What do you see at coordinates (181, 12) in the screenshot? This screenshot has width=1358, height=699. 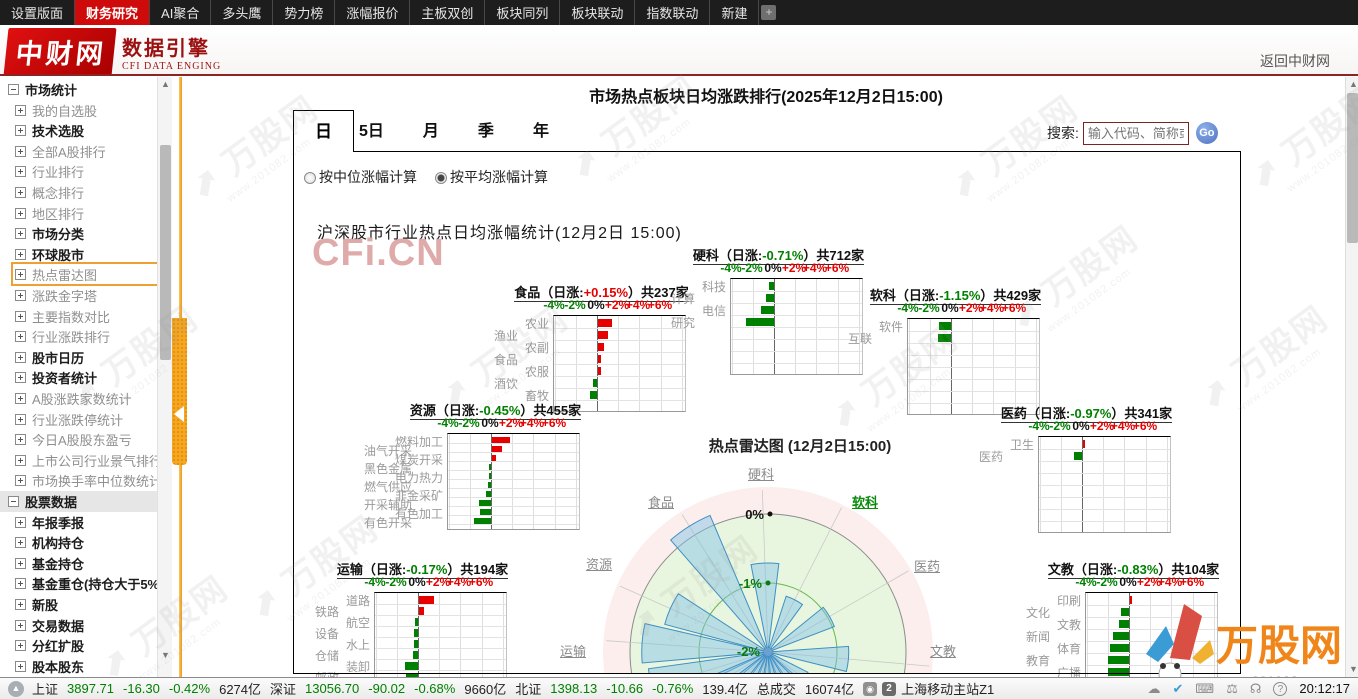 I see `nav-item-2: AI聚合` at bounding box center [181, 12].